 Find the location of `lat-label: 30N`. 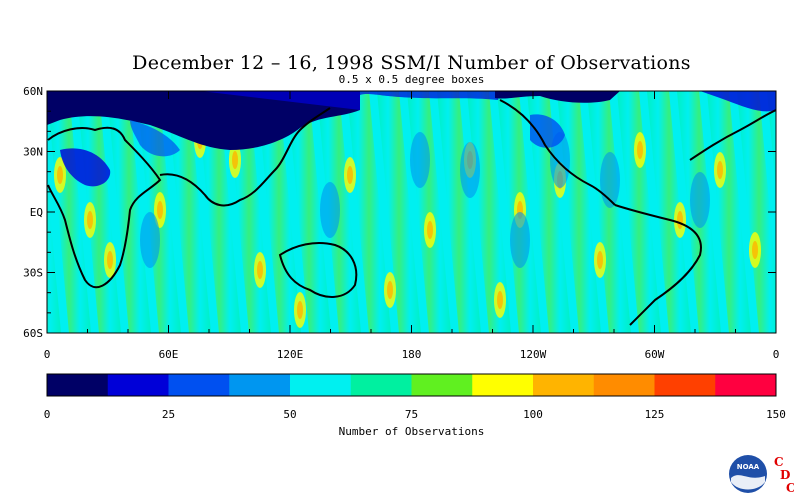

lat-label: 30N is located at coordinates (33, 152).